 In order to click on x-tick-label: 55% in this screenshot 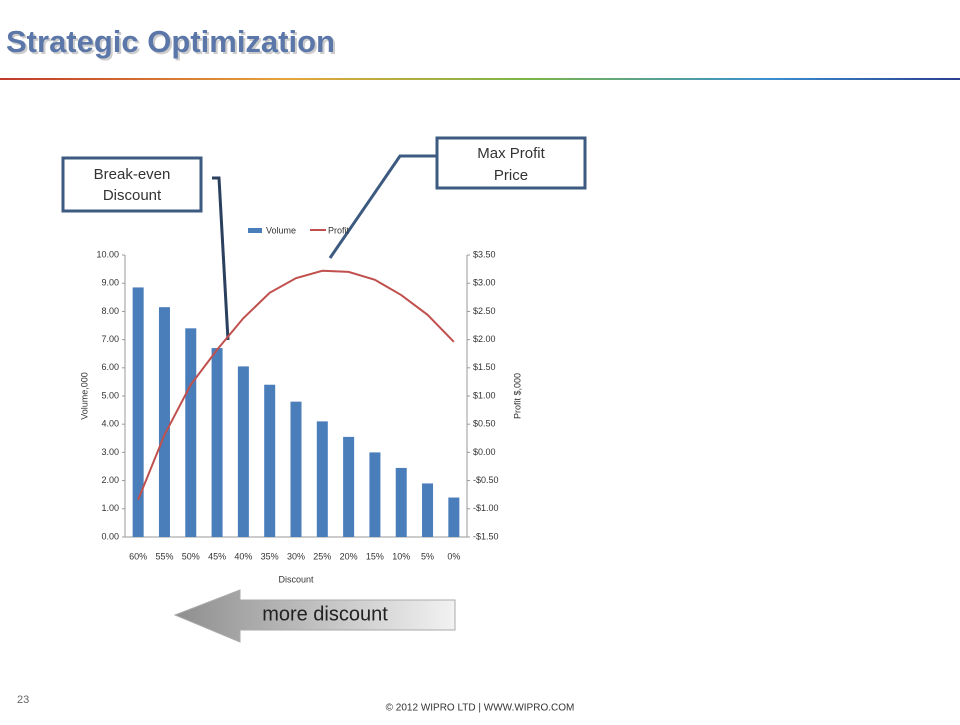, I will do `click(164, 556)`.